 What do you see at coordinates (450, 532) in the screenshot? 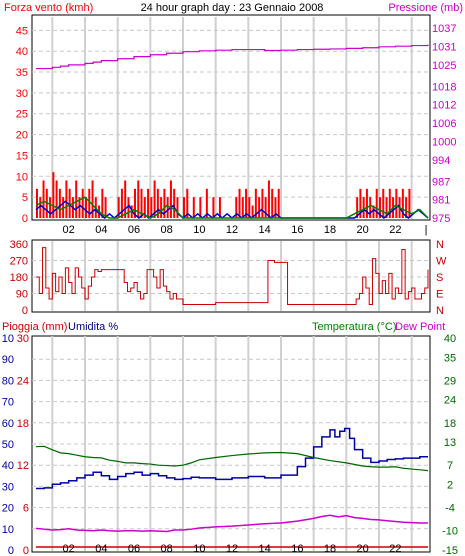
I see `temperature-tick-label: -10` at bounding box center [450, 532].